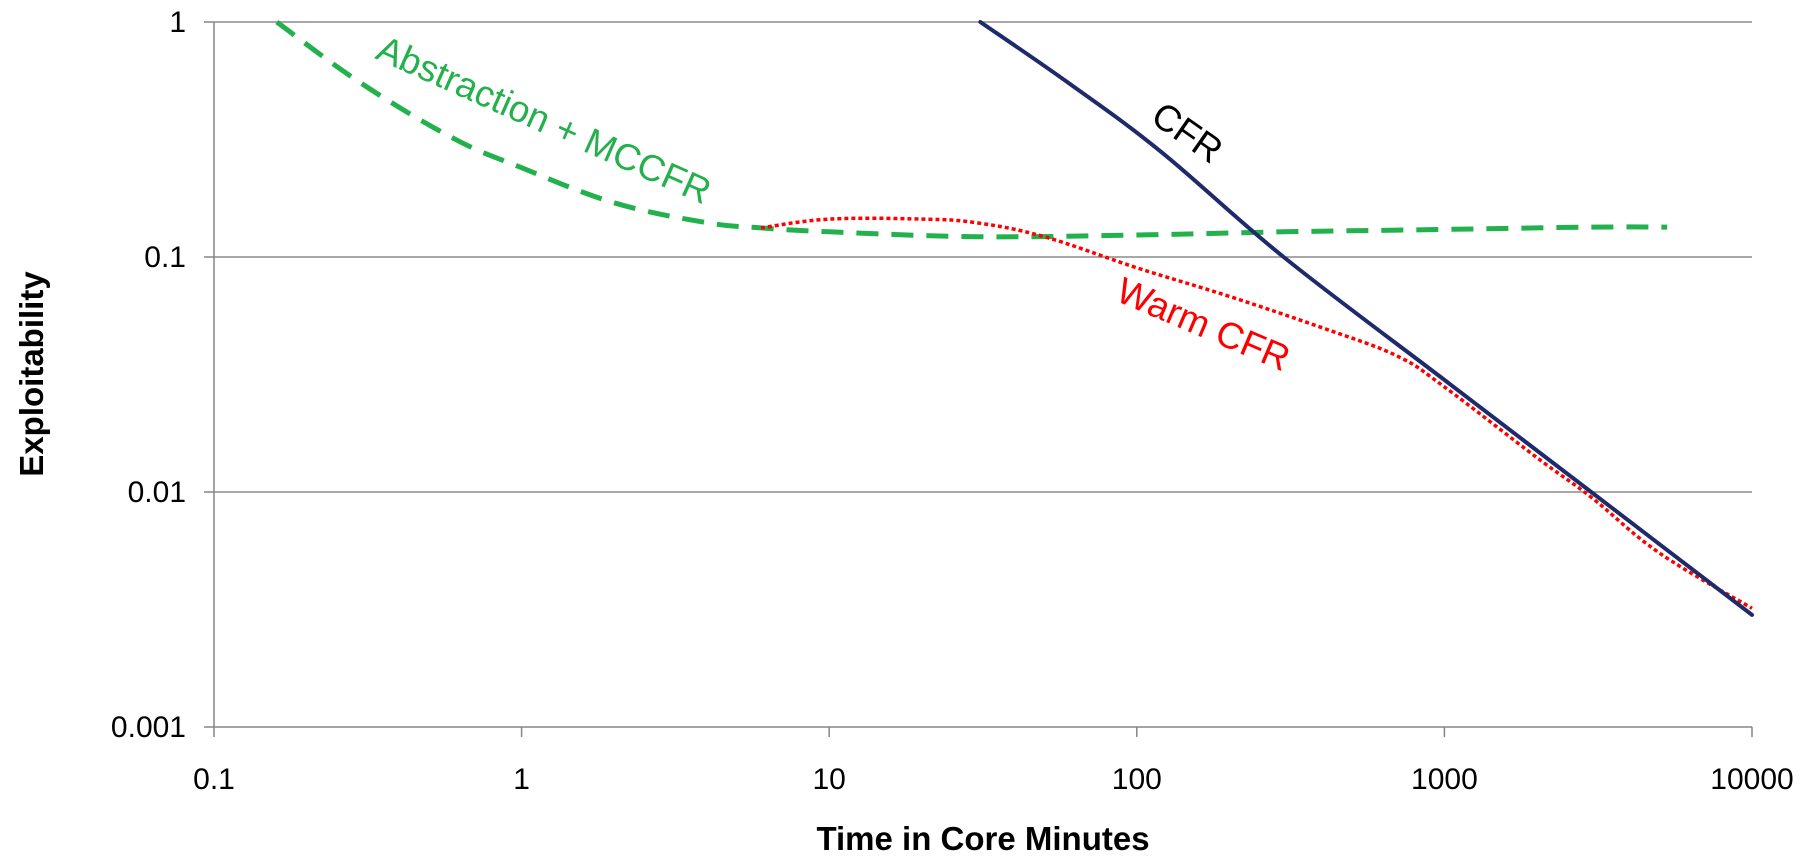 This screenshot has width=1815, height=858. I want to click on series-label-warm-cfr: Warm CFR, so click(1203, 324).